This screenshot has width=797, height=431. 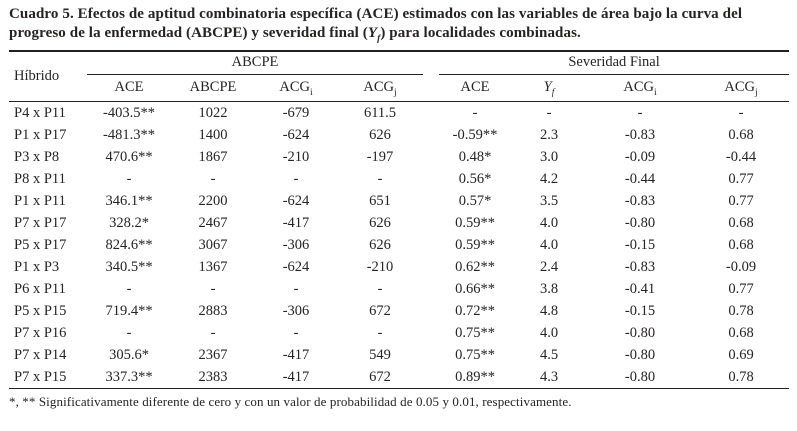 I want to click on value-cell: 0.48*, so click(x=475, y=156).